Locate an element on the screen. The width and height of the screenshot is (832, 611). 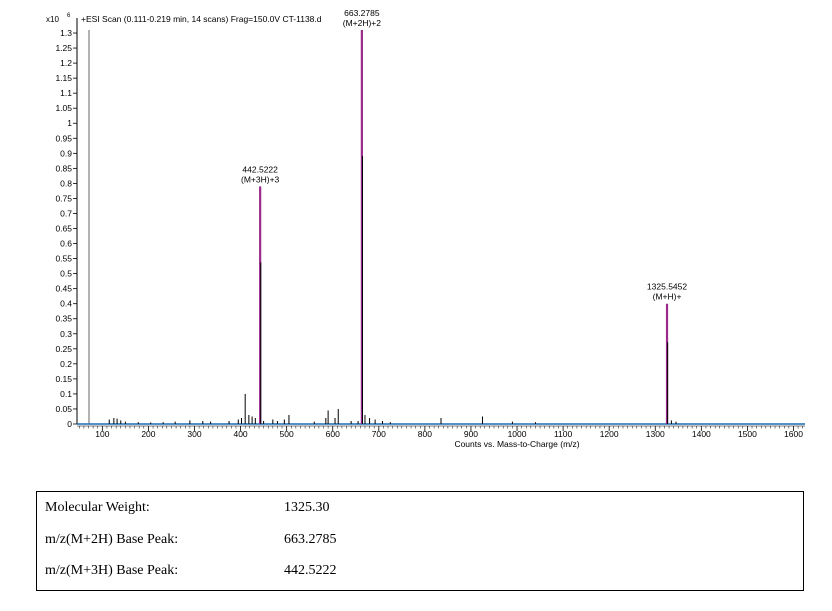
y-tick-label: 0.7 is located at coordinates (66, 213).